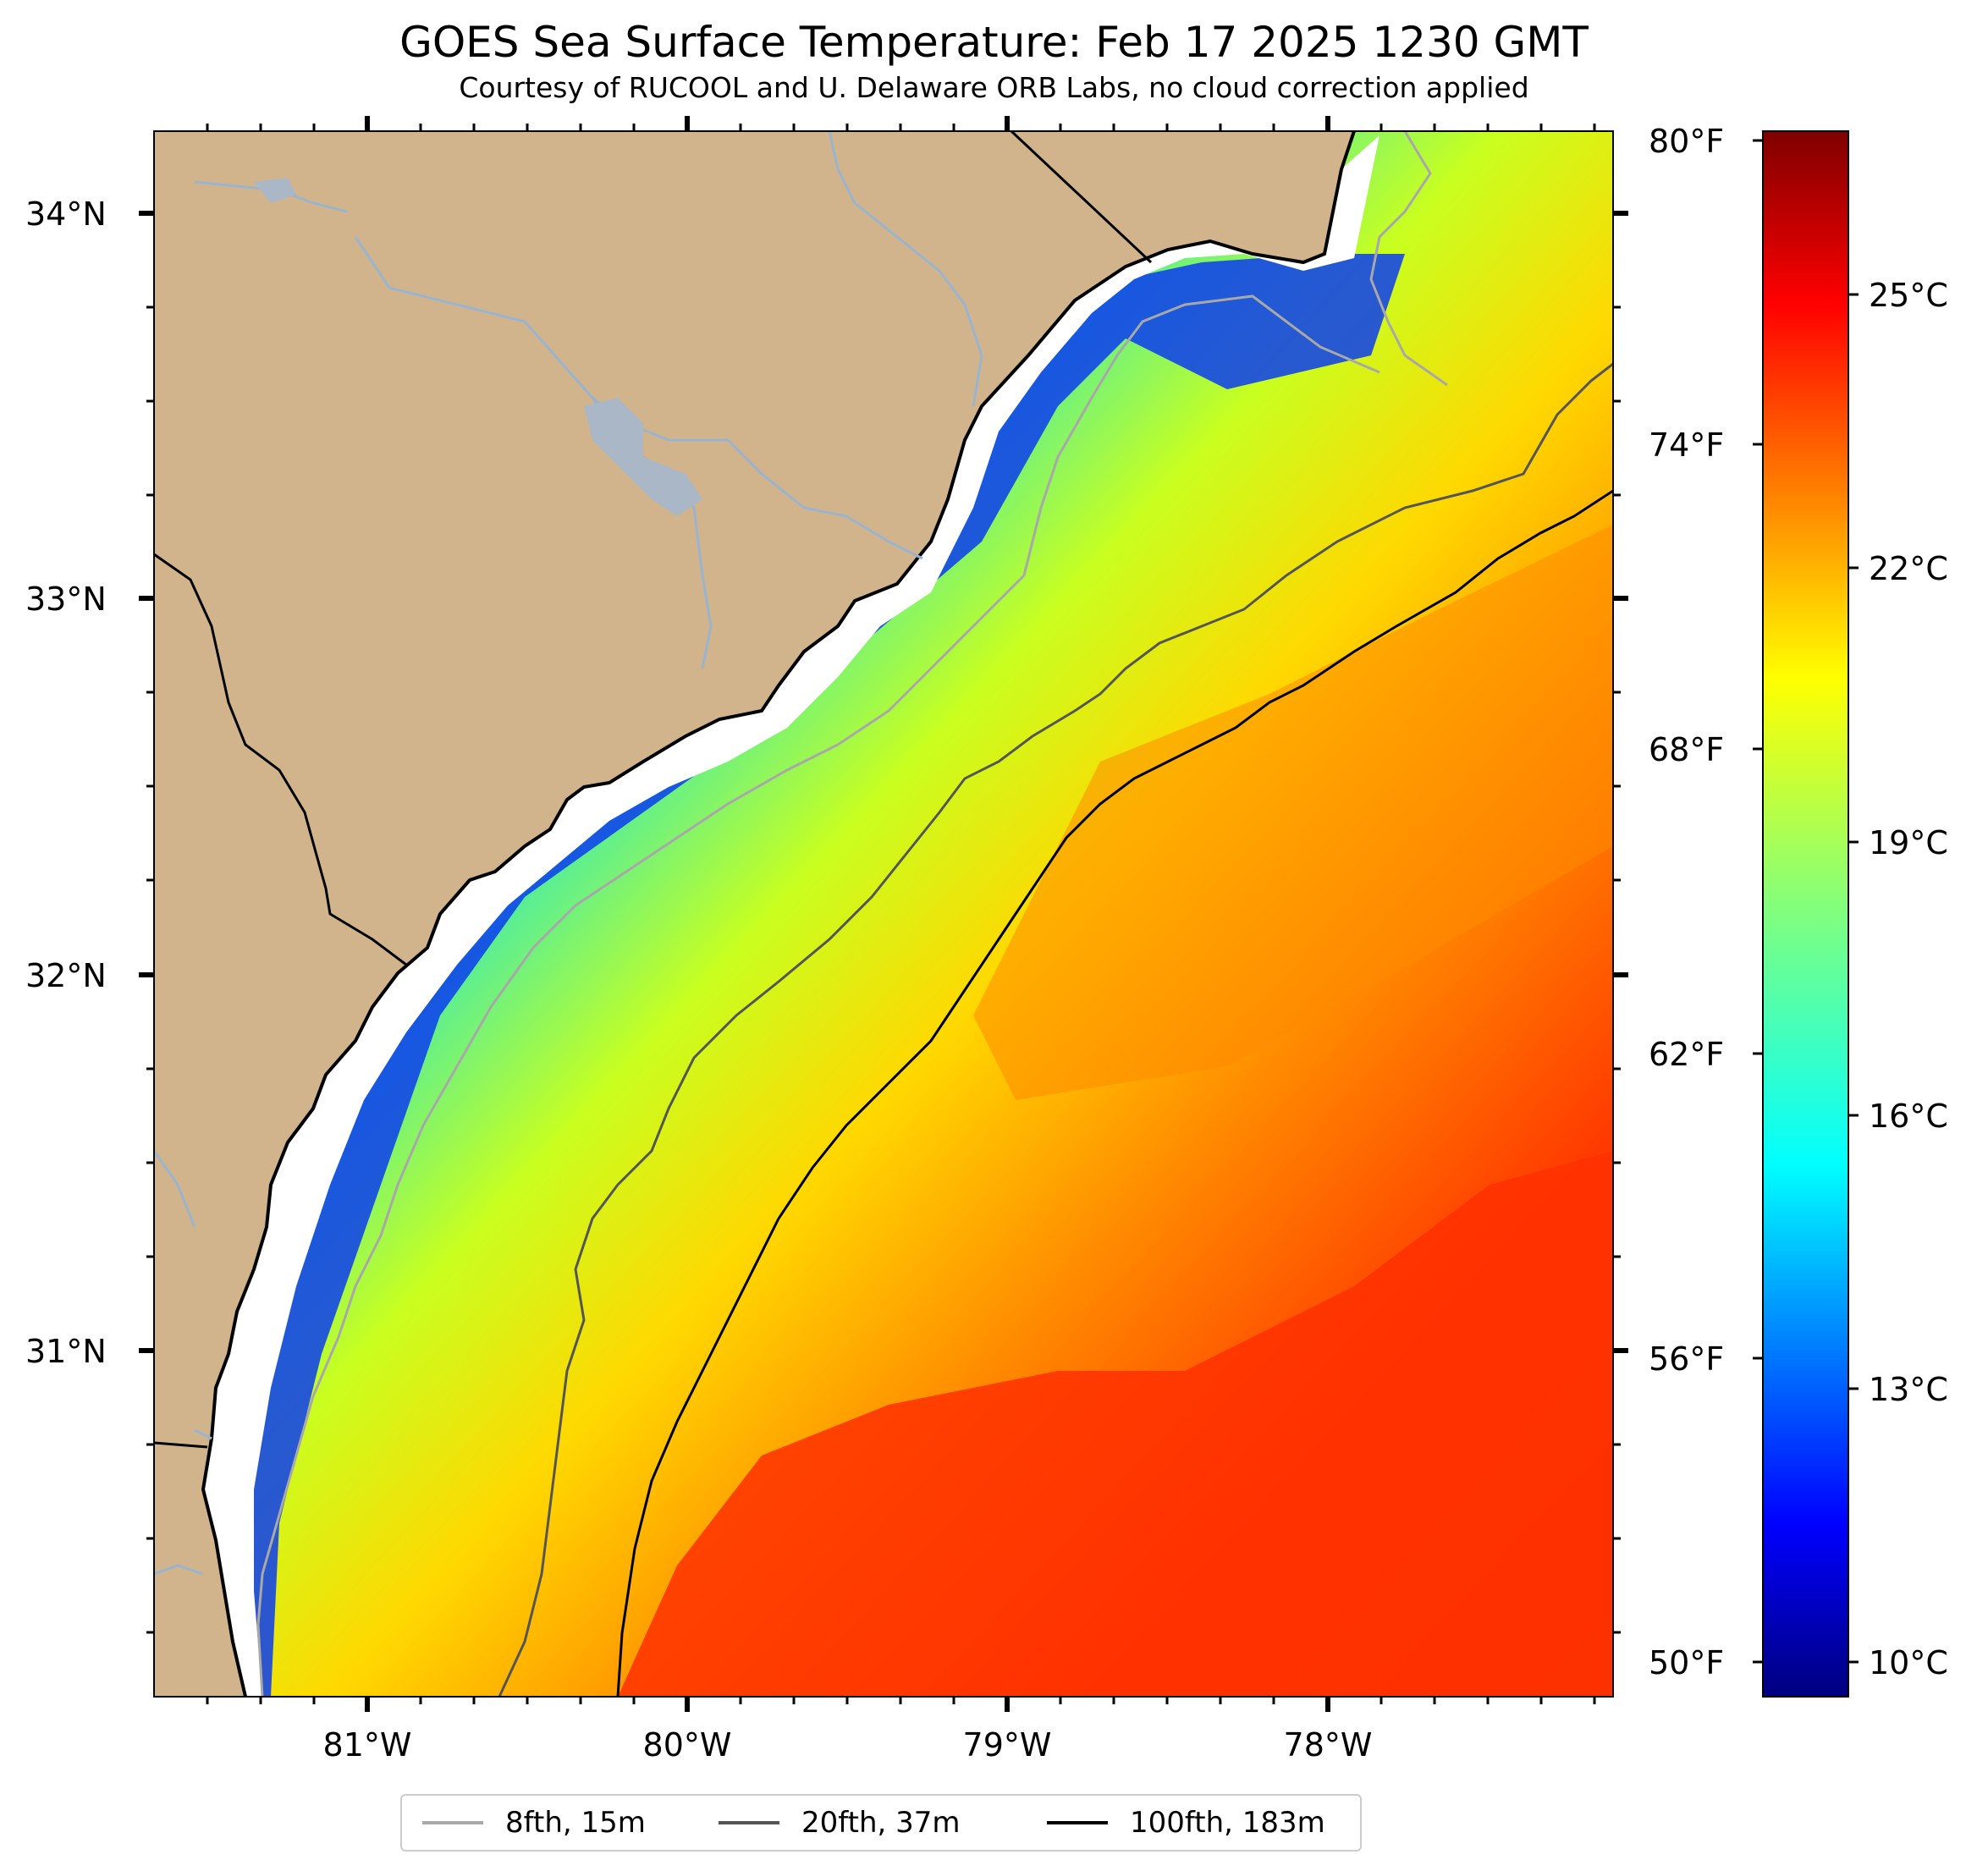  Describe the element at coordinates (66, 600) in the screenshot. I see `lat-label-33n: 33°N` at that location.